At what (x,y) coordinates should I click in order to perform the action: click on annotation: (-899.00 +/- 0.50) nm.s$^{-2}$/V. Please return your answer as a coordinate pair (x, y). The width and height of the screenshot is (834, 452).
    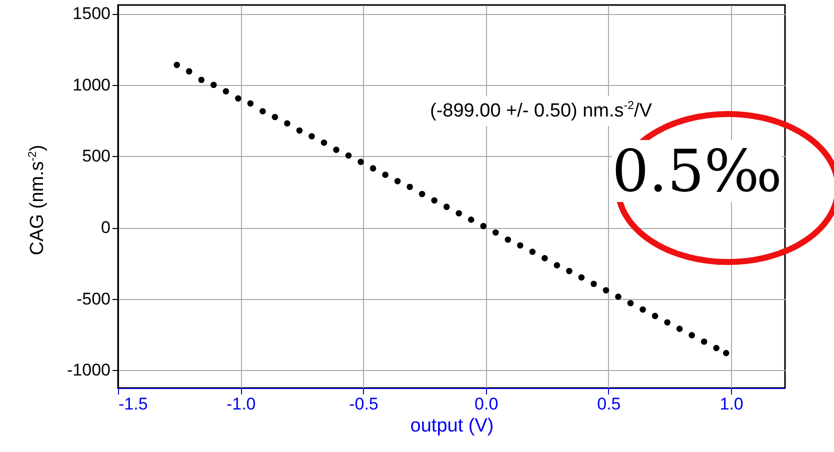
    Looking at the image, I should click on (541, 111).